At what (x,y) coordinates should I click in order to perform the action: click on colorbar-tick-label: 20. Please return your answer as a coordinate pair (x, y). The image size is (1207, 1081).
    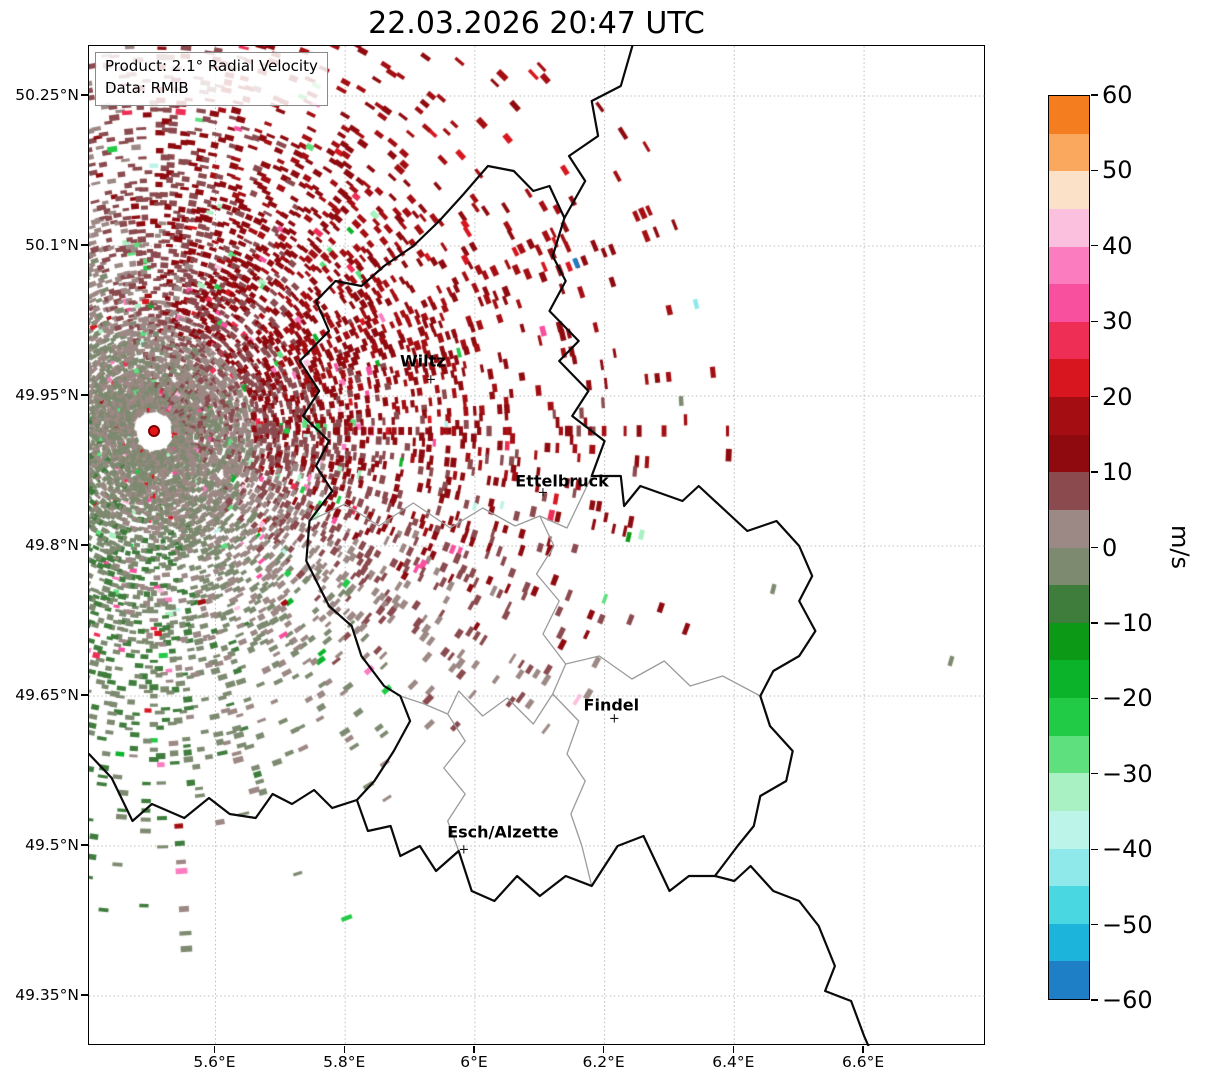
    Looking at the image, I should click on (1117, 396).